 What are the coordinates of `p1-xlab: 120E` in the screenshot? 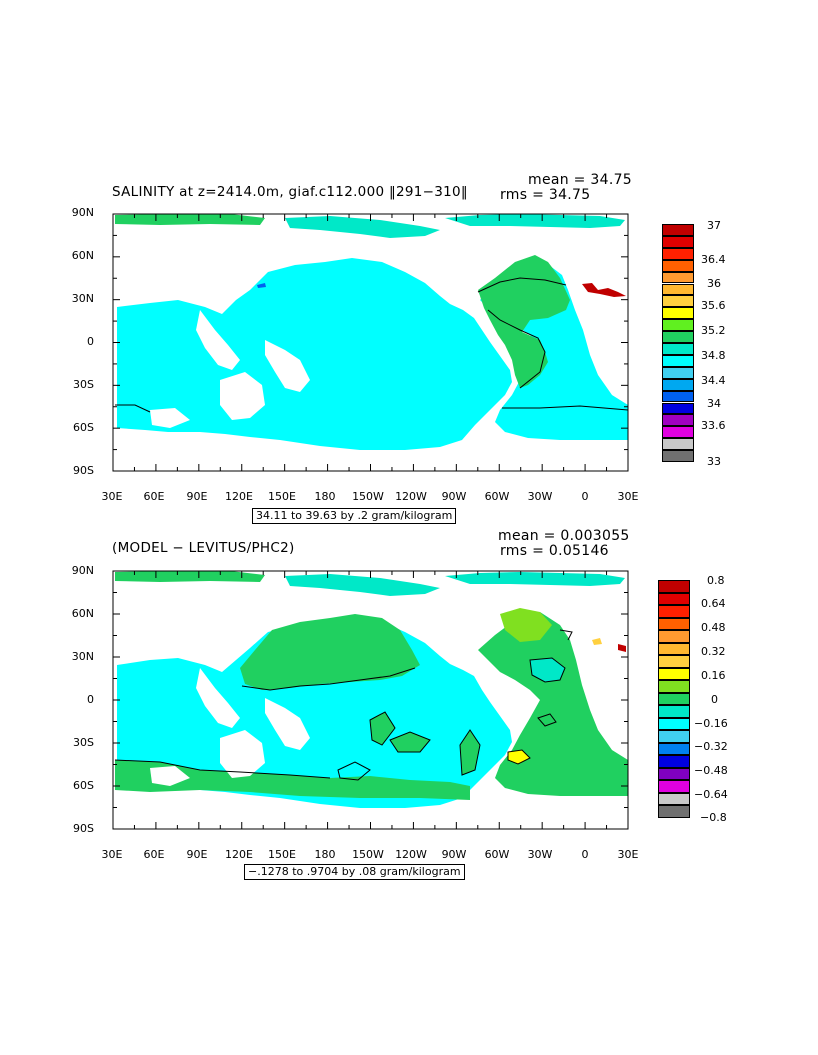 It's located at (239, 496).